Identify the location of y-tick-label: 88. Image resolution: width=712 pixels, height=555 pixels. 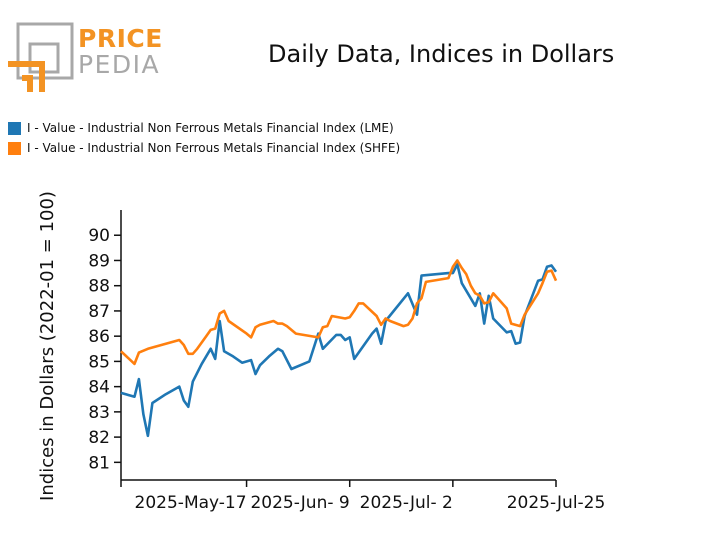
(99, 287).